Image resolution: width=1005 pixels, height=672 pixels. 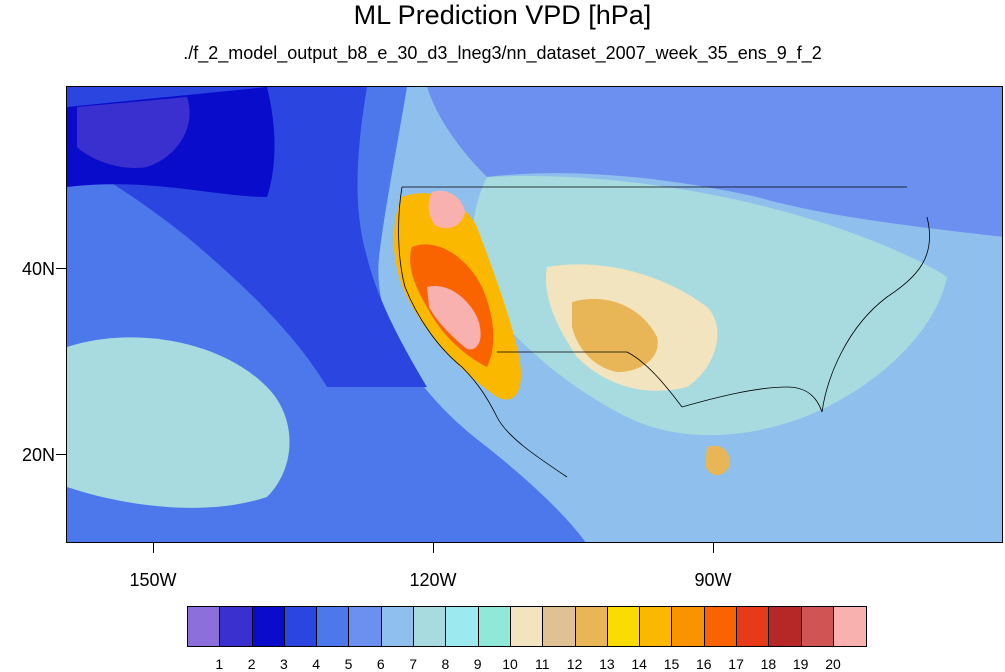 What do you see at coordinates (542, 664) in the screenshot?
I see `colorbar-label: 11` at bounding box center [542, 664].